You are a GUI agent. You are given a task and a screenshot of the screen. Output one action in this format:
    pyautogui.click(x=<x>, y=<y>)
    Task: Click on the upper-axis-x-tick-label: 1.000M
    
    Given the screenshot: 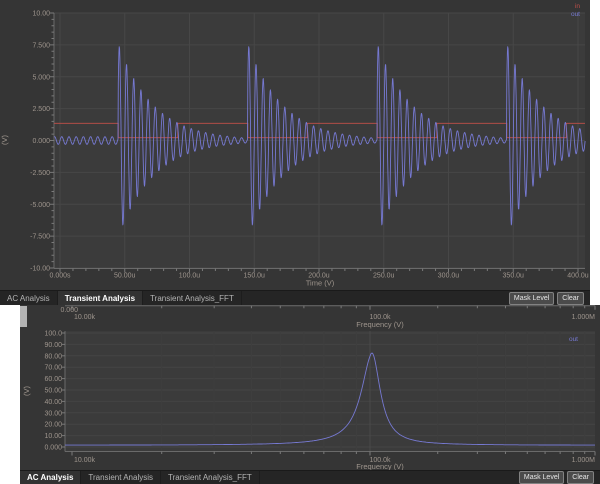 What is the action you would take?
    pyautogui.click(x=584, y=317)
    